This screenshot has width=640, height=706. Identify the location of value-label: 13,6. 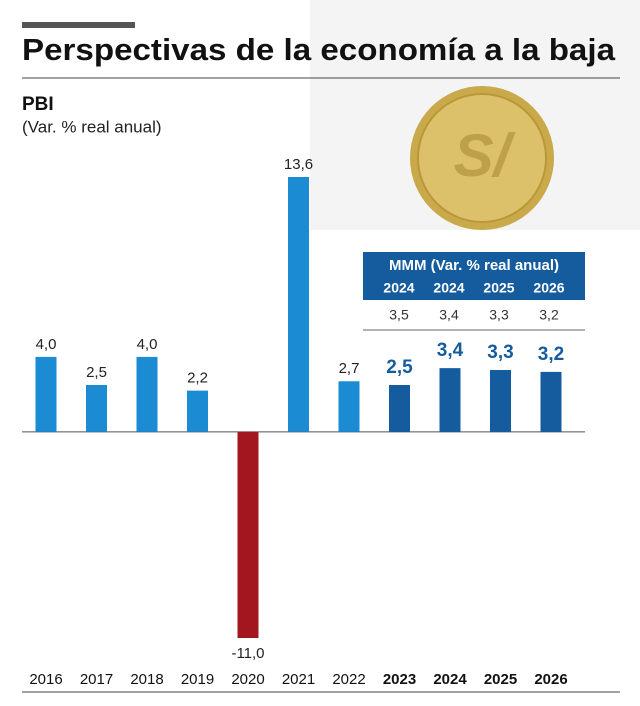
(298, 164).